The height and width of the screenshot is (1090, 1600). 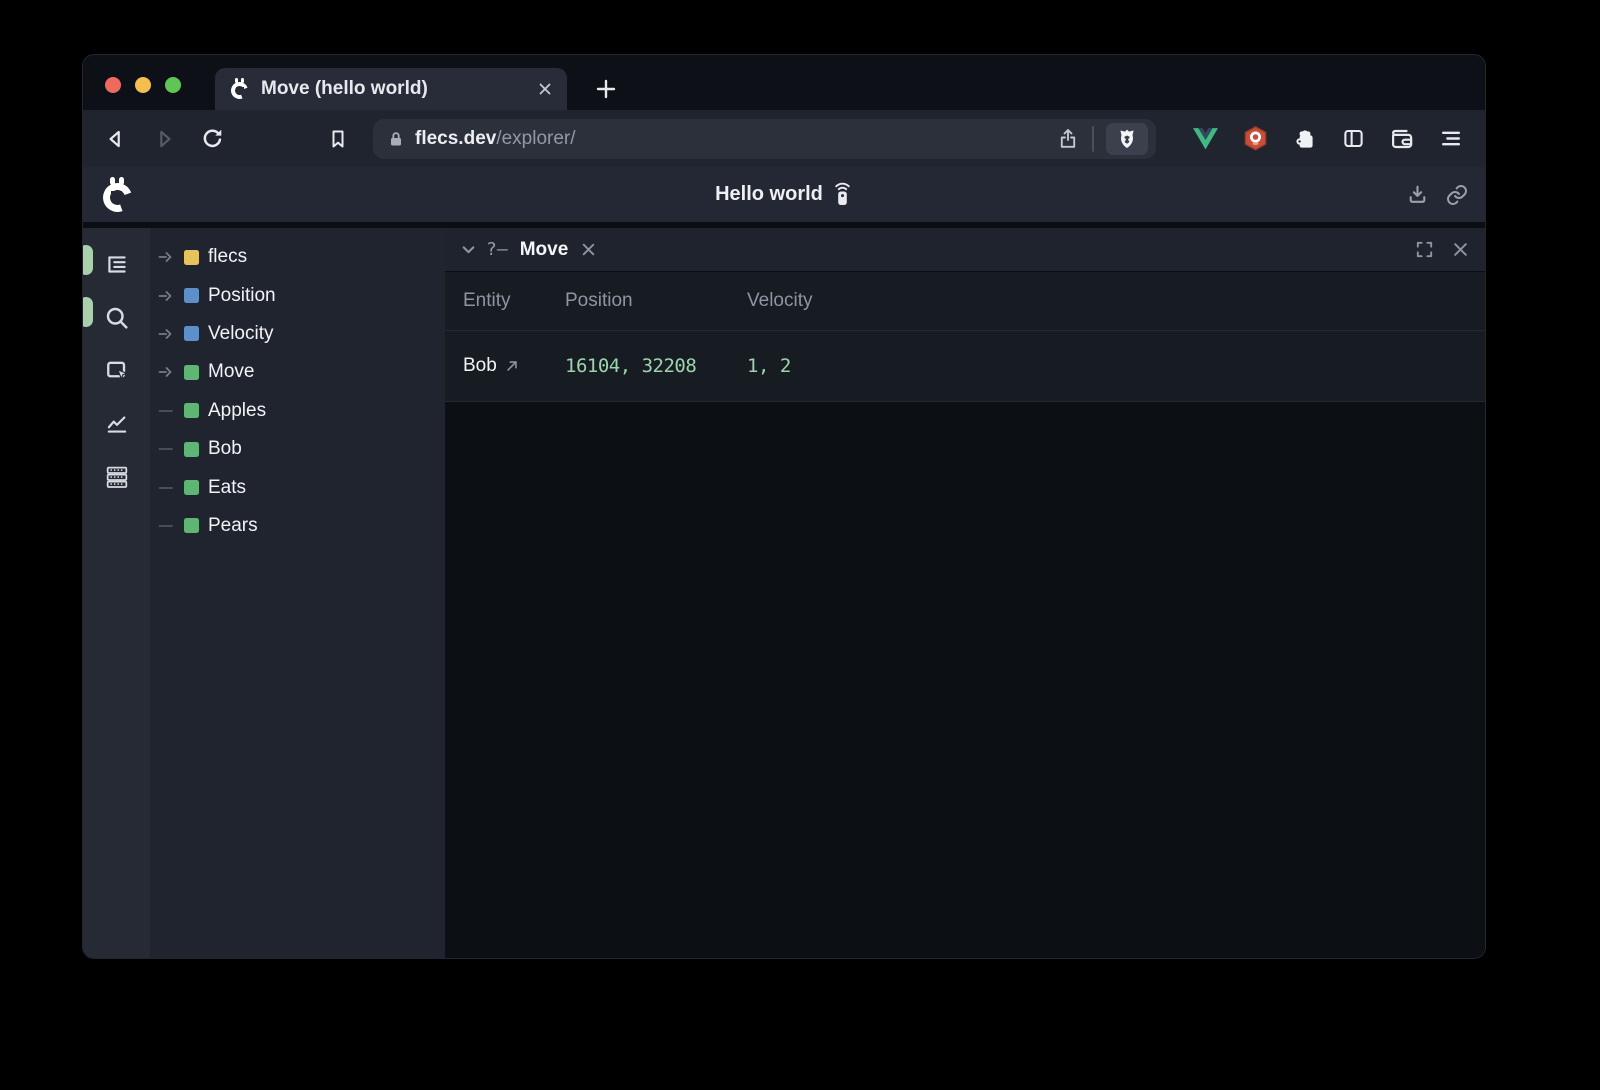 I want to click on tree-item-bob: Bob, so click(x=297, y=449).